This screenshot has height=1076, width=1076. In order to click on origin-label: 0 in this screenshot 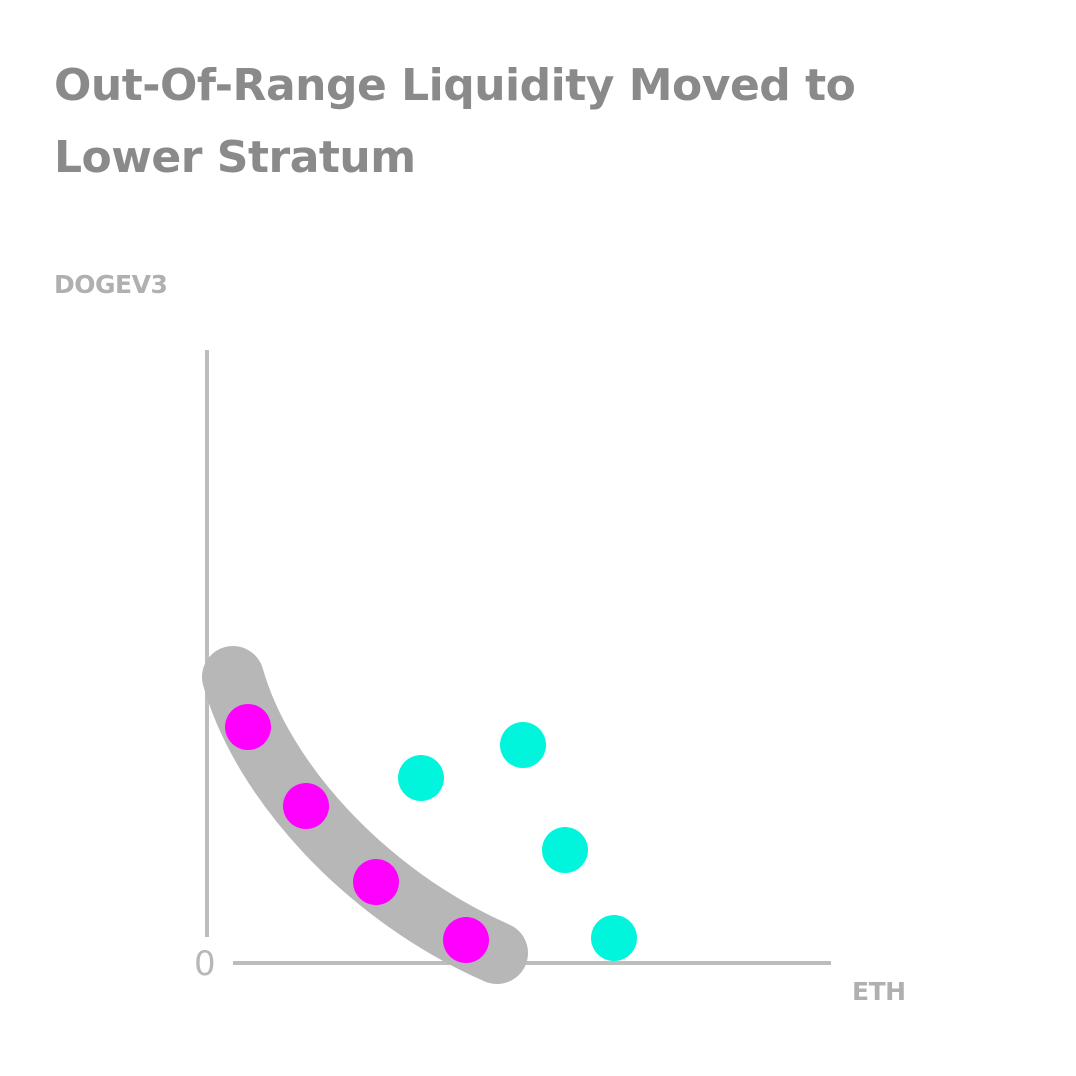, I will do `click(205, 964)`.